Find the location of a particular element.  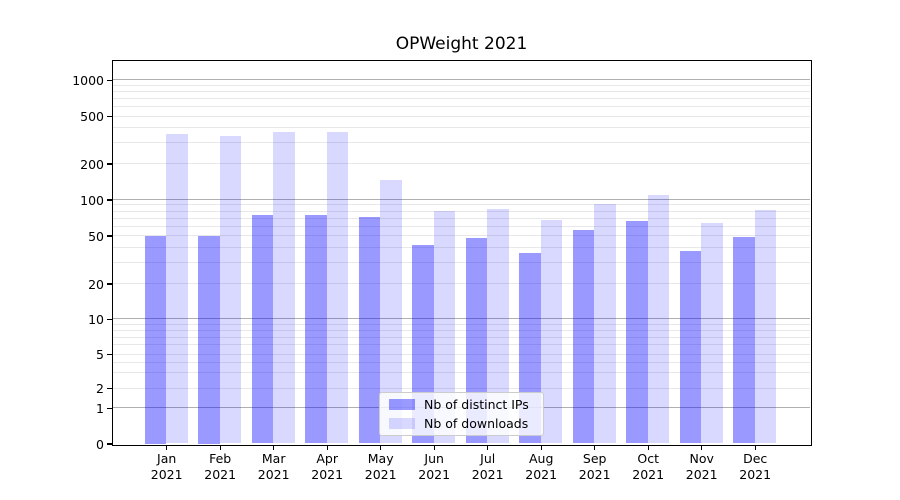

y-tick-label: 100 is located at coordinates (92, 200).